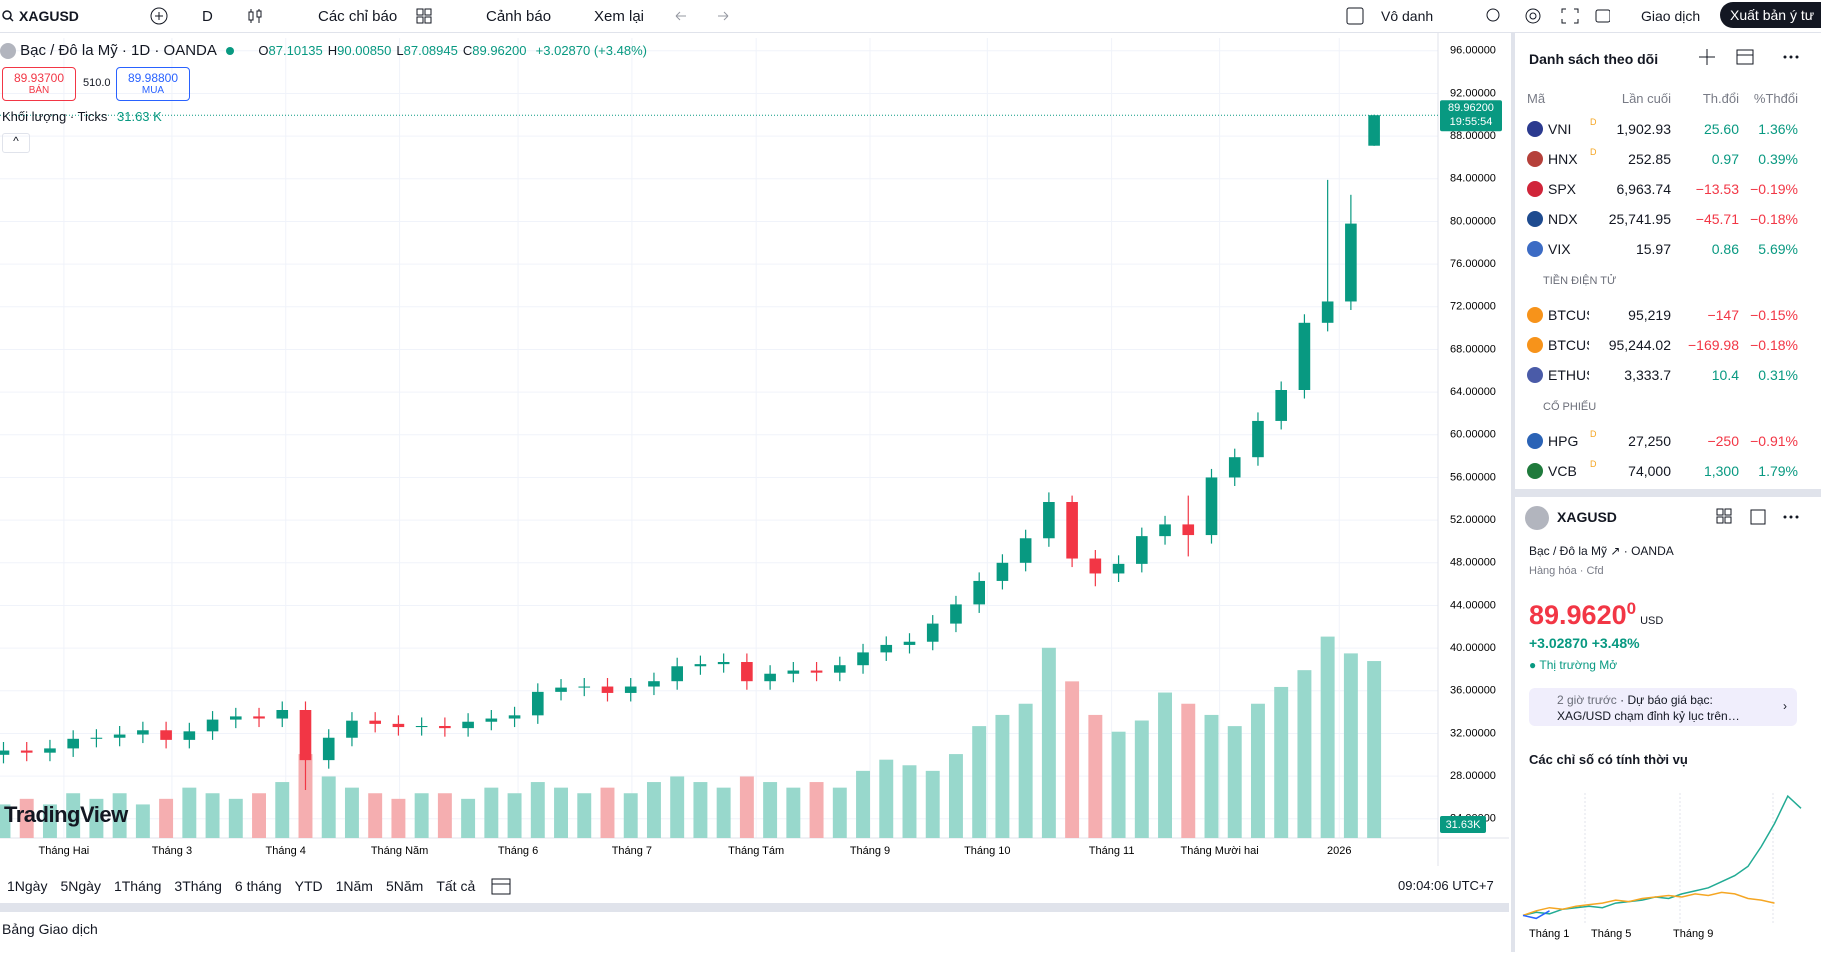  I want to click on watchlist-title: Danh sách theo dõi, so click(1594, 59).